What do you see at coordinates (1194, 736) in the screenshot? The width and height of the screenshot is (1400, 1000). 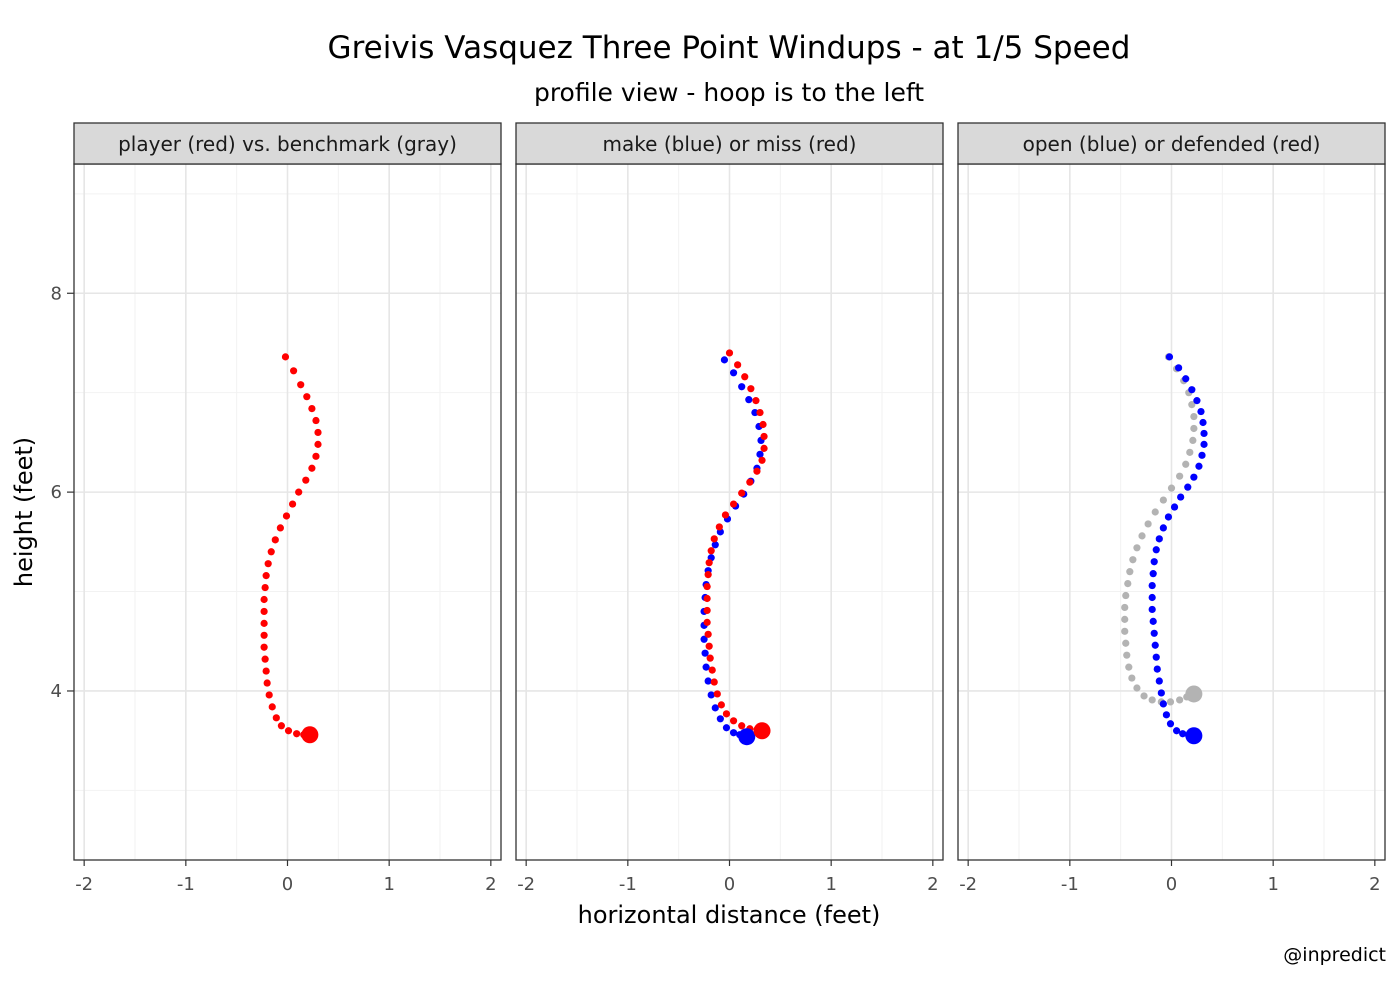 I see `end-point-blue` at bounding box center [1194, 736].